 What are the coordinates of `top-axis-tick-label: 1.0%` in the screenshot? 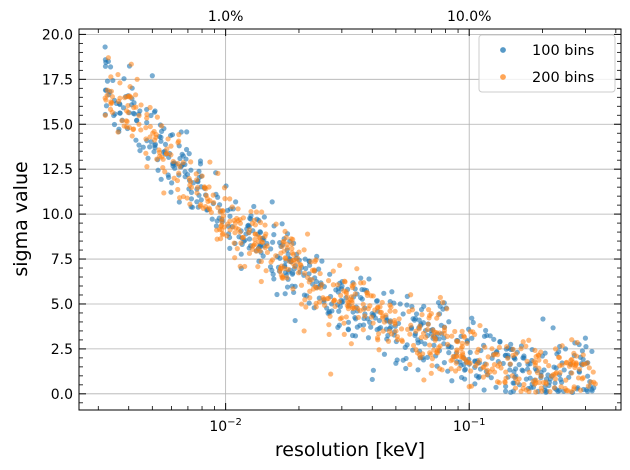 It's located at (226, 17).